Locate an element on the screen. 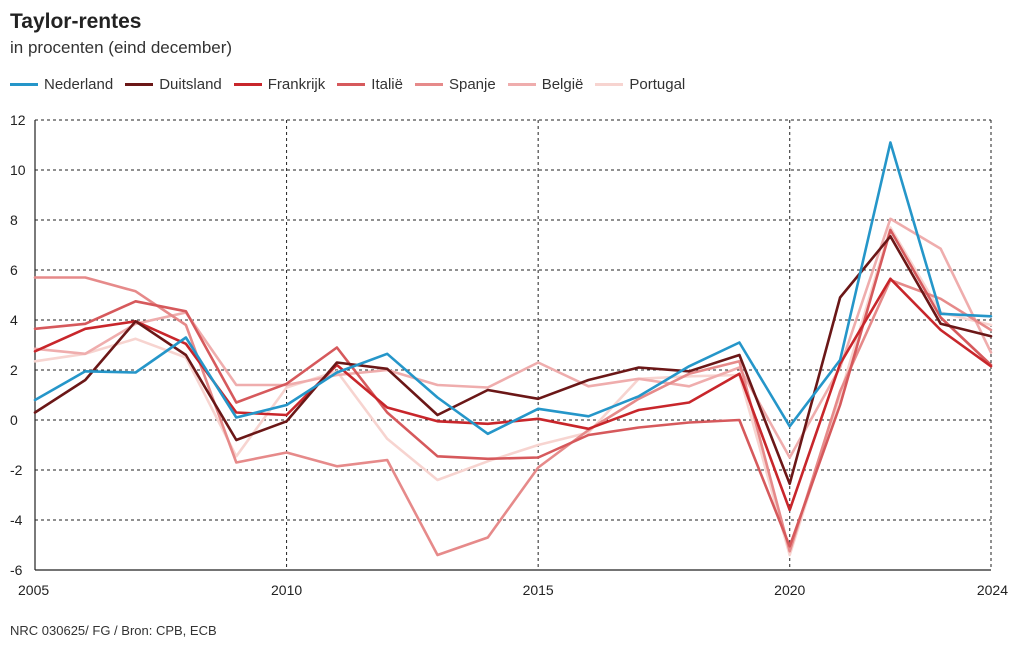 The width and height of the screenshot is (1020, 650). legend-item: Spanje is located at coordinates (455, 84).